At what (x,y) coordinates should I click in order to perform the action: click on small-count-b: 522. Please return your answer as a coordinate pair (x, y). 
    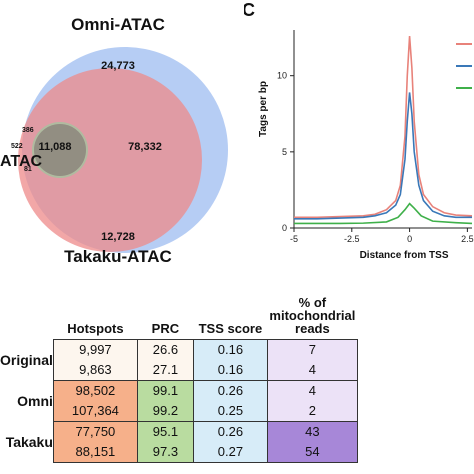
    Looking at the image, I should click on (17, 146).